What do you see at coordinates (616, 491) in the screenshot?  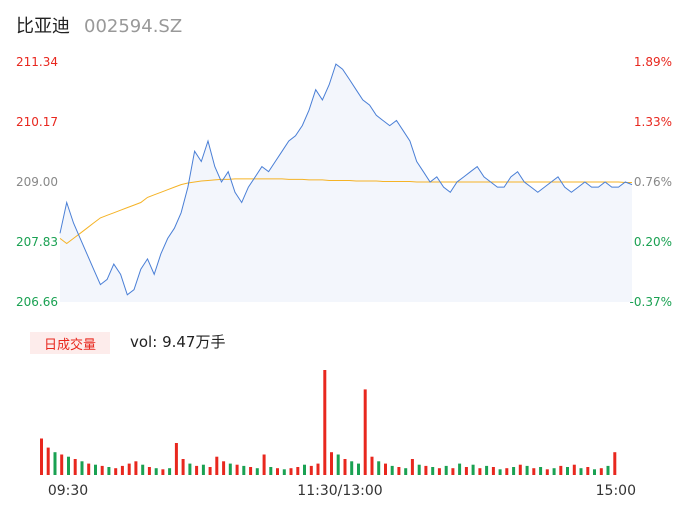 I see `time-tick: 15:00` at bounding box center [616, 491].